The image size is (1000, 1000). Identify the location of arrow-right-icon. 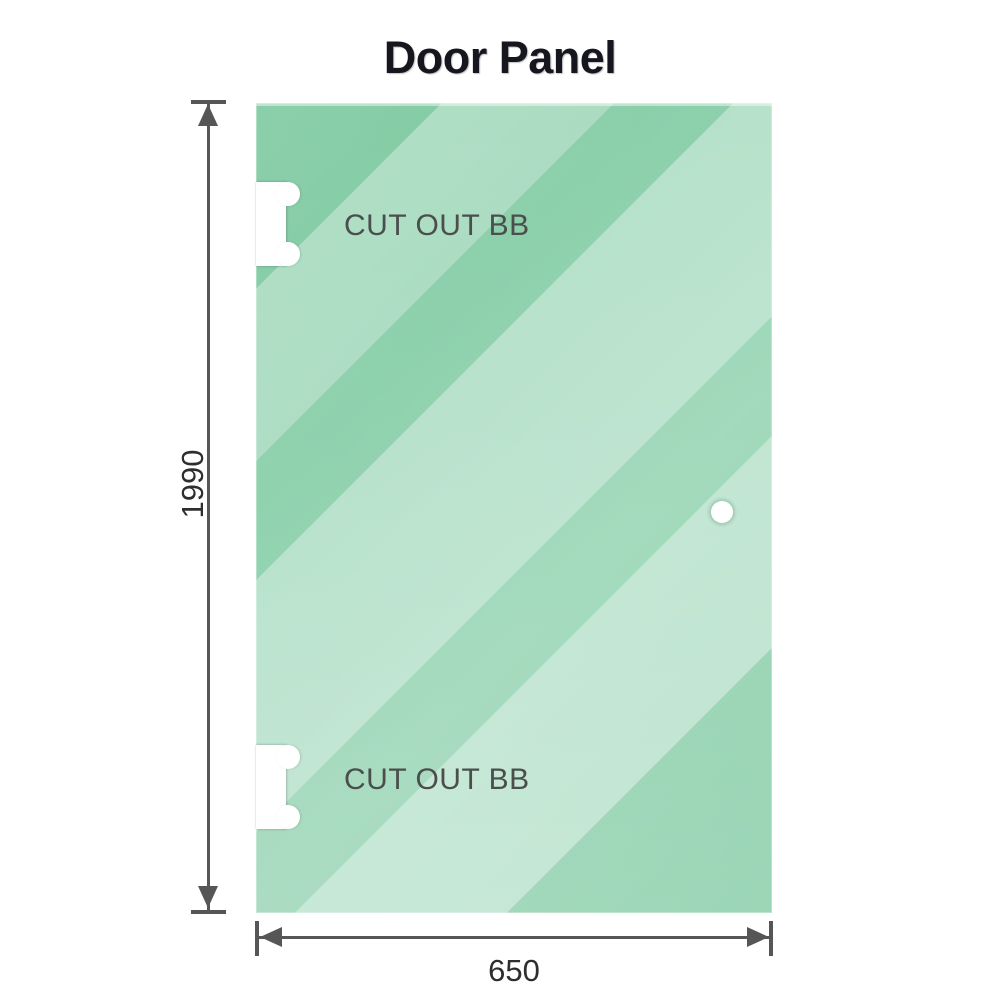
(758, 937).